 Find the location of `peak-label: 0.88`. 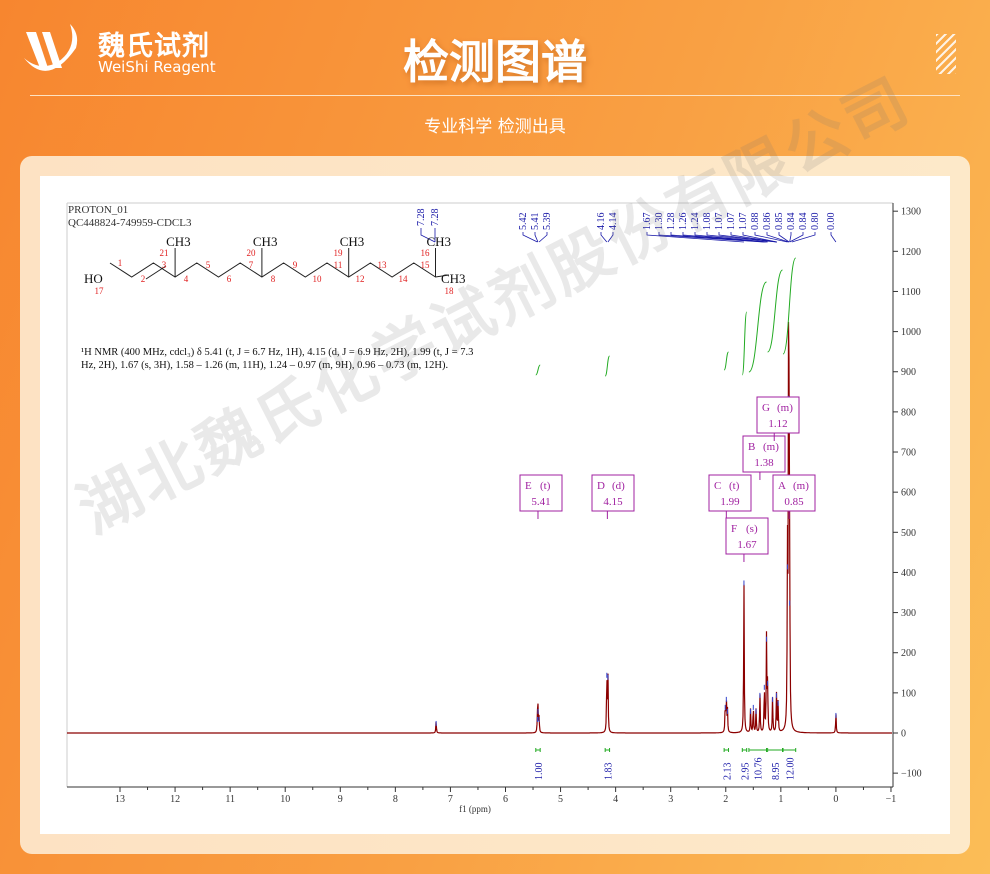

peak-label: 0.88 is located at coordinates (755, 222).